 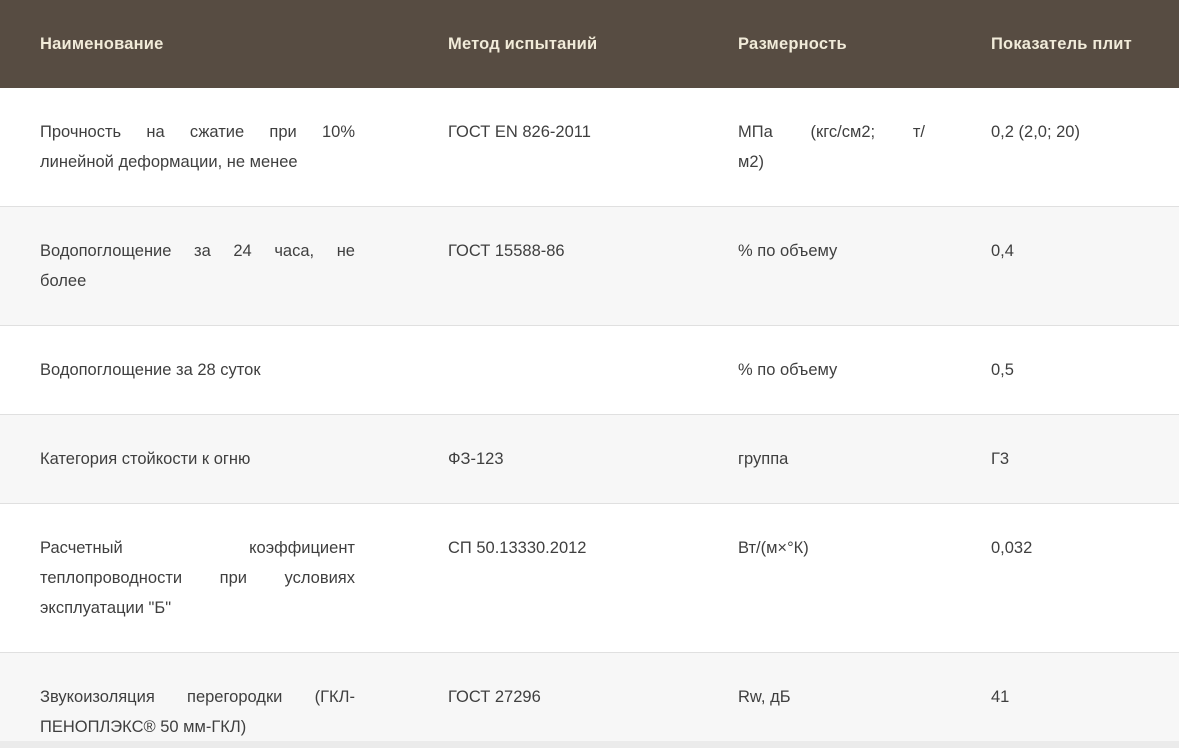 I want to click on cell-method: ГОСТ EN 826-2011, so click(x=573, y=147).